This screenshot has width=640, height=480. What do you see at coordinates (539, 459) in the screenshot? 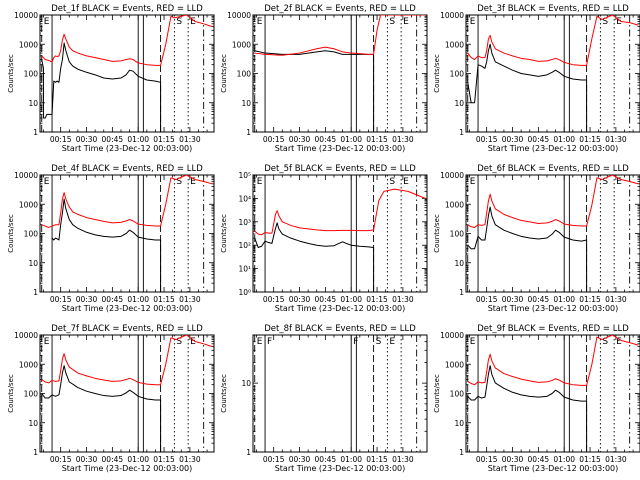
I see `x-tick-label: 00:45` at bounding box center [539, 459].